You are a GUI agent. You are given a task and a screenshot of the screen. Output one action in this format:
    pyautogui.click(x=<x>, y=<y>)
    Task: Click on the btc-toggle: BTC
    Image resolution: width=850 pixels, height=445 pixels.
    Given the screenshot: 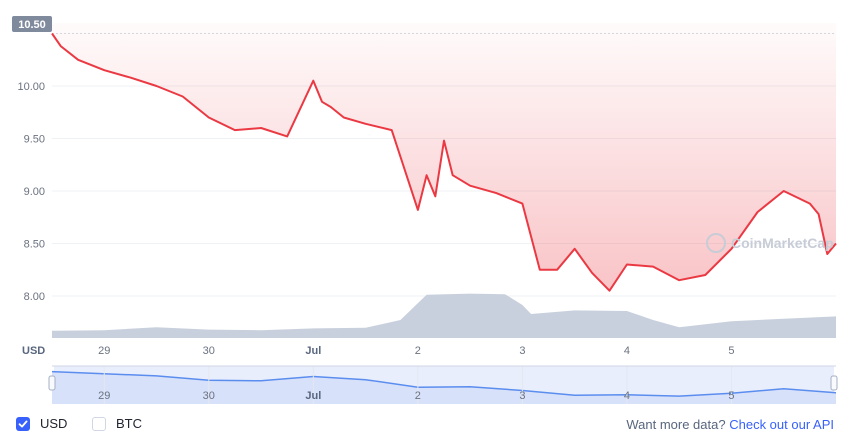 What is the action you would take?
    pyautogui.click(x=117, y=423)
    